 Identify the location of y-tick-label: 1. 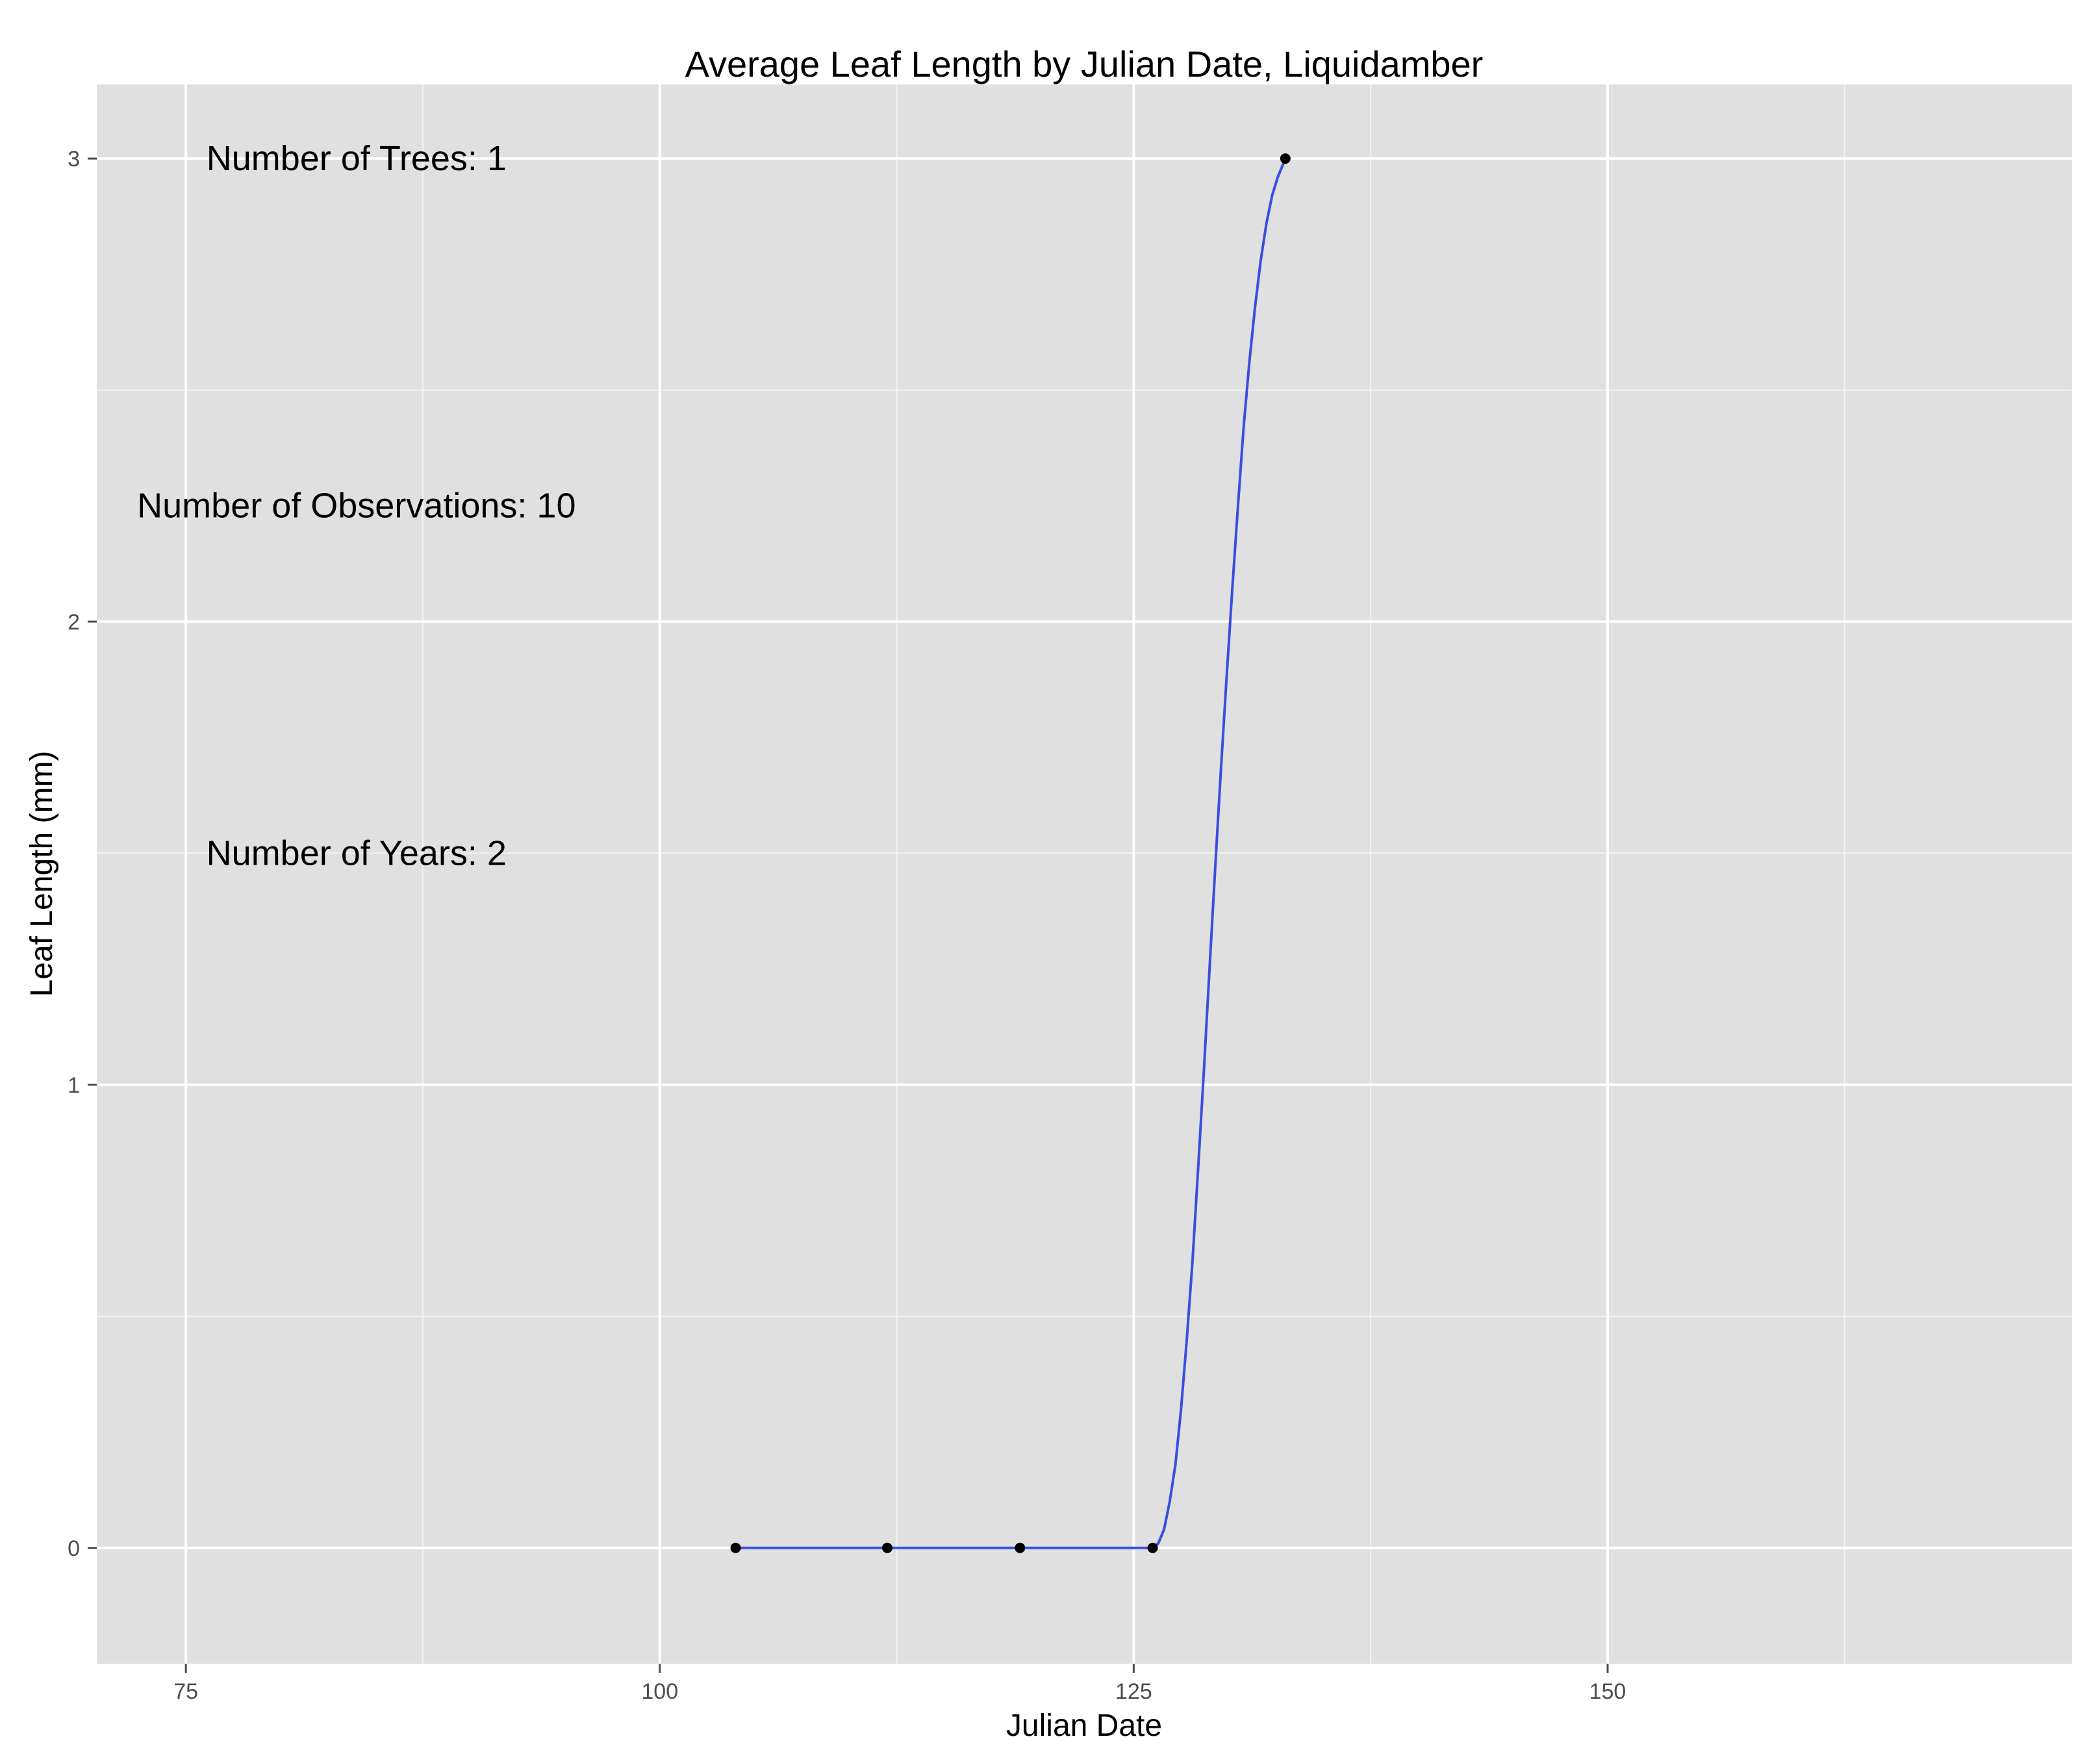
(74, 1085).